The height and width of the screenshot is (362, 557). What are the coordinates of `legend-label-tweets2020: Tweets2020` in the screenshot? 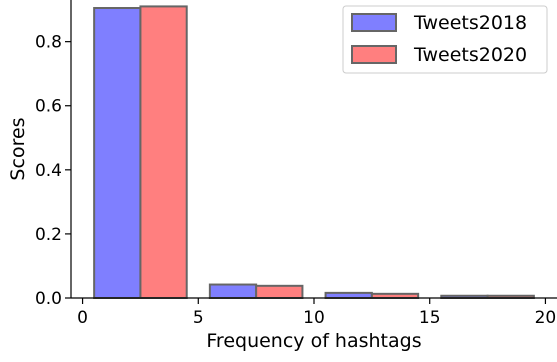 It's located at (470, 55).